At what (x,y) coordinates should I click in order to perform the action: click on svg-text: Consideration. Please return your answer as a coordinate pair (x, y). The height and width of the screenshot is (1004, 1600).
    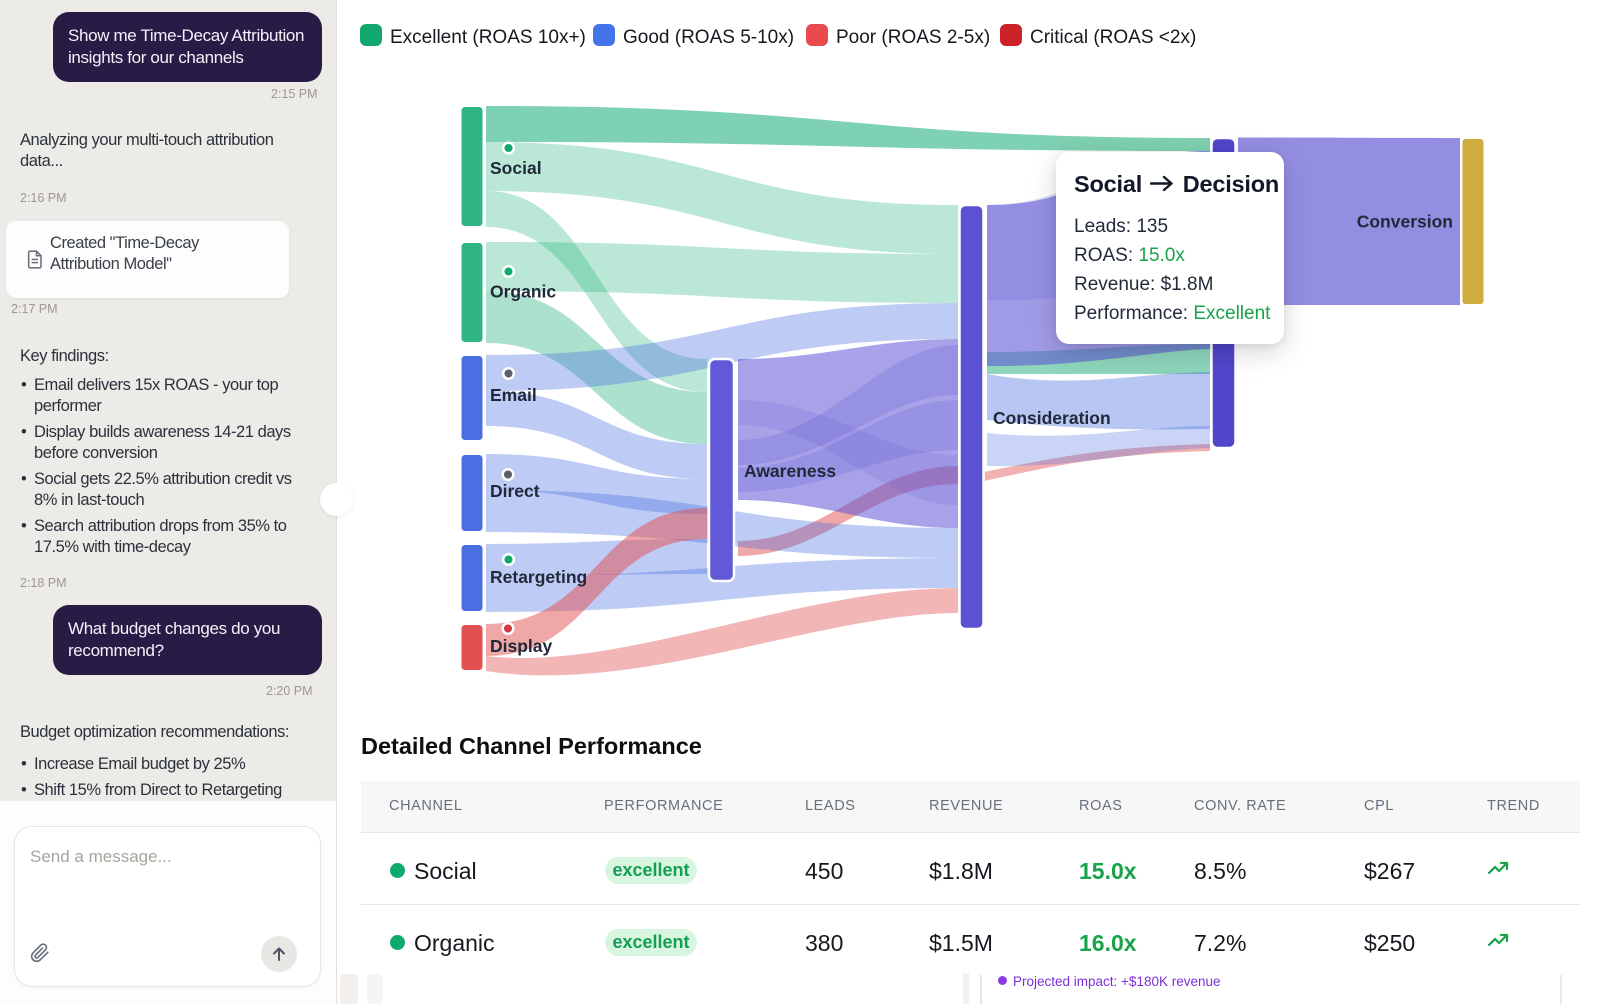
    Looking at the image, I should click on (1052, 418).